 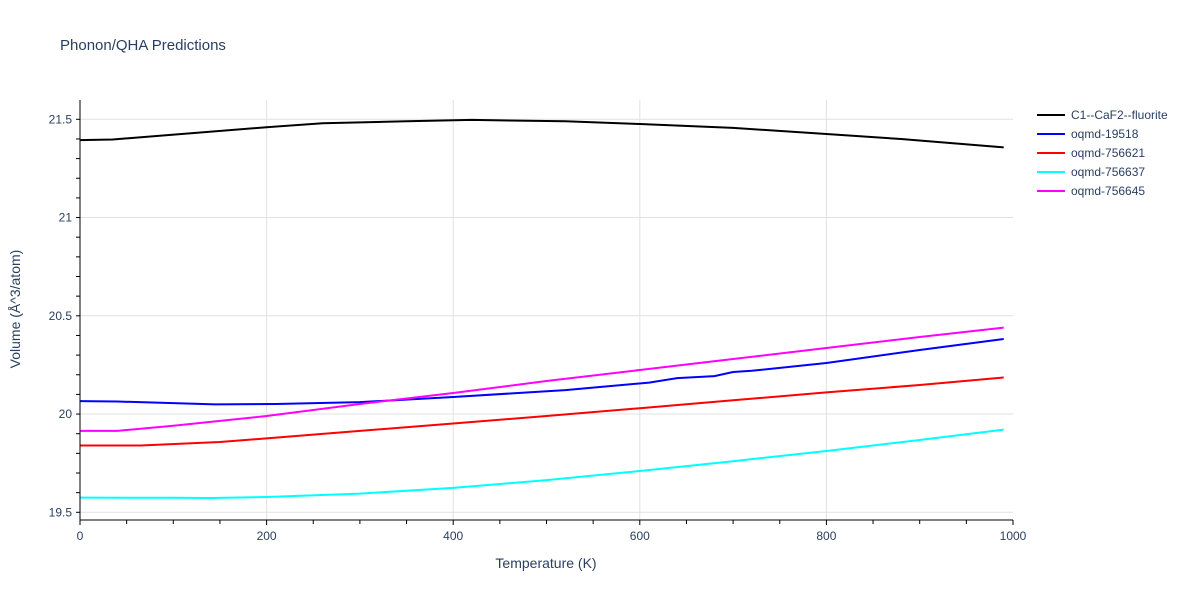 What do you see at coordinates (61, 512) in the screenshot?
I see `y-tick-label: 19.5` at bounding box center [61, 512].